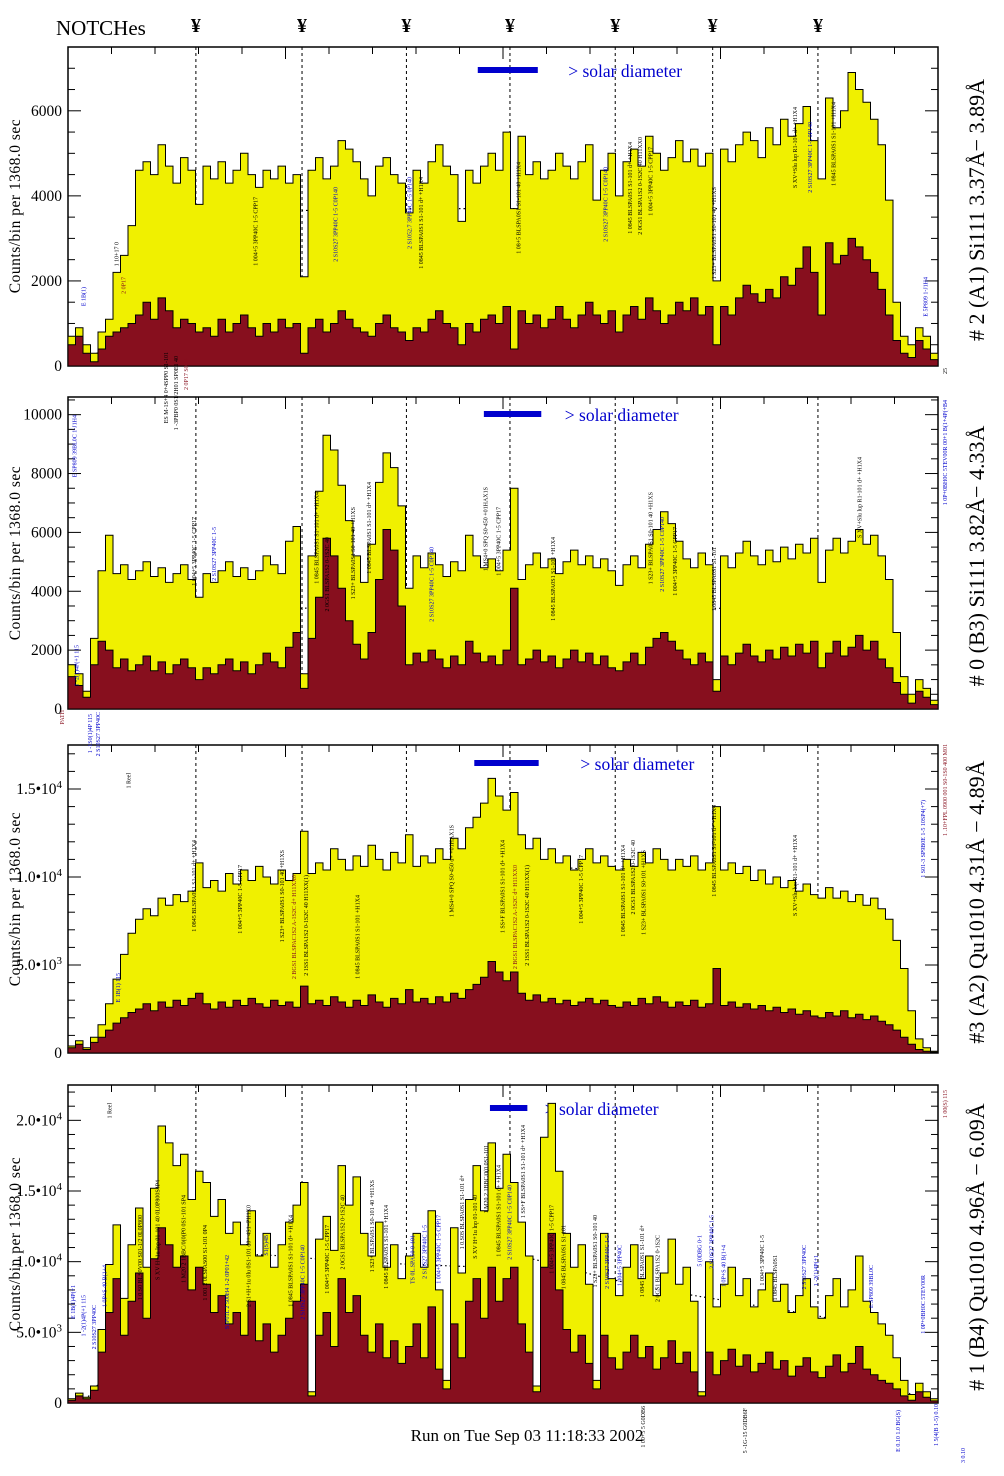 This screenshot has height=1476, width=1004. I want to click on y-tick-label: 2000, so click(46, 650).